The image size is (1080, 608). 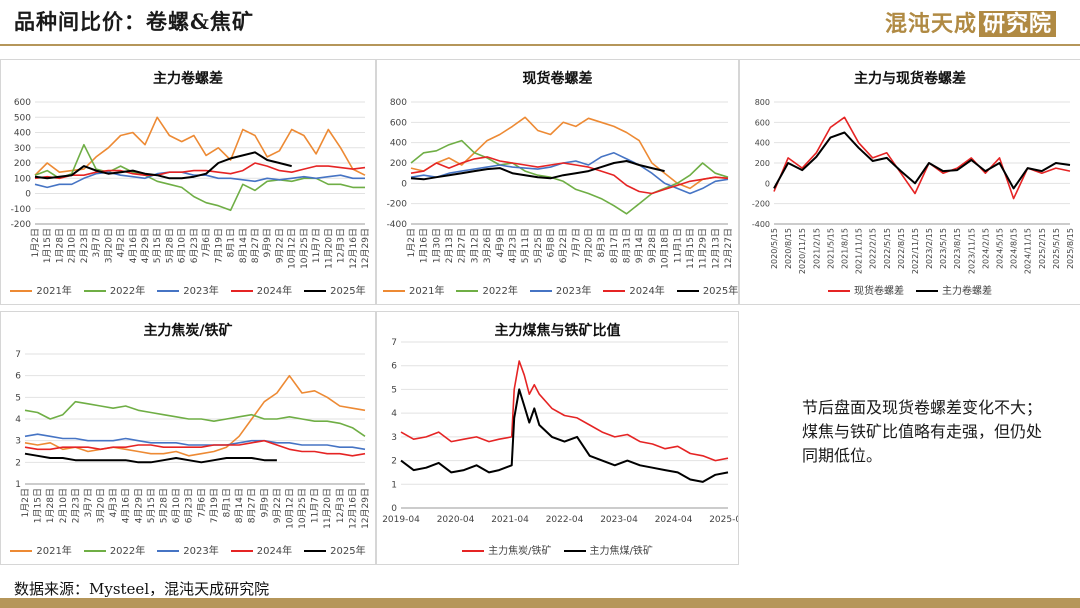 What do you see at coordinates (830, 248) in the screenshot?
I see `x-tick-label: 2021/5/15` at bounding box center [830, 248].